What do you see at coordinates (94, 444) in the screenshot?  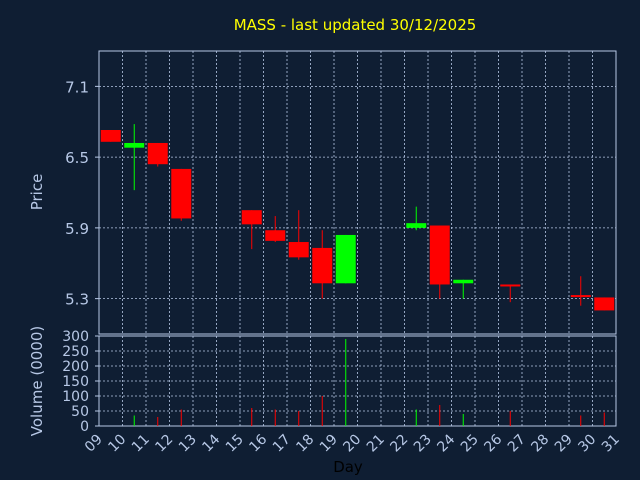 I see `x-tick-label: 09` at bounding box center [94, 444].